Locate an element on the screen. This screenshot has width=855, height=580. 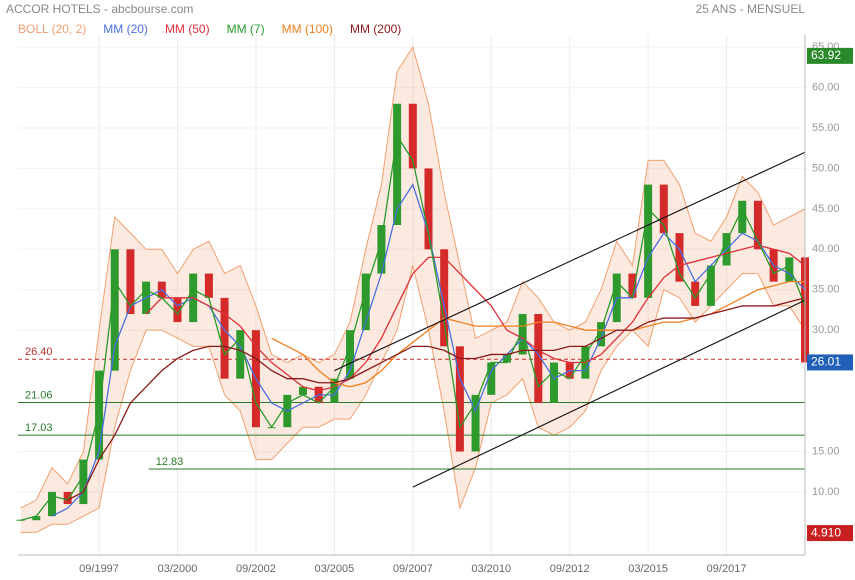
x-tick-label: 09/2012 is located at coordinates (570, 569).